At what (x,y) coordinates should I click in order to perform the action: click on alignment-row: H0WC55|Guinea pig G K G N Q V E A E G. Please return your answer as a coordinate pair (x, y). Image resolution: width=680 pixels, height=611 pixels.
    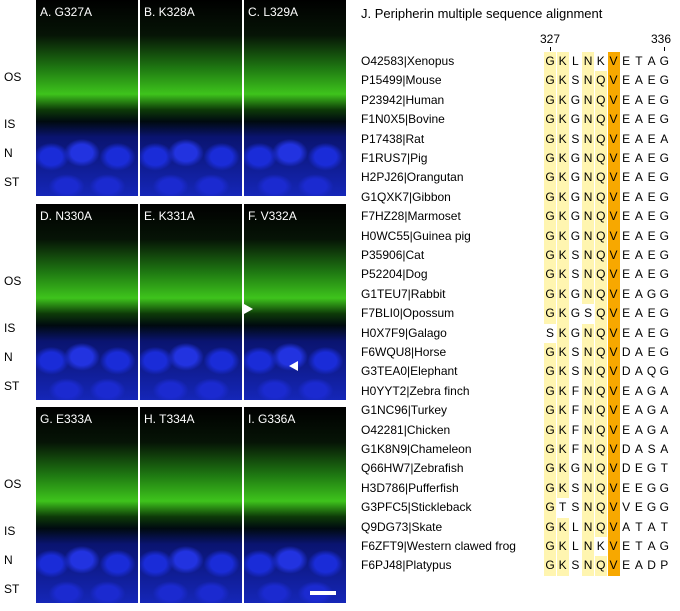
    Looking at the image, I should click on (516, 236).